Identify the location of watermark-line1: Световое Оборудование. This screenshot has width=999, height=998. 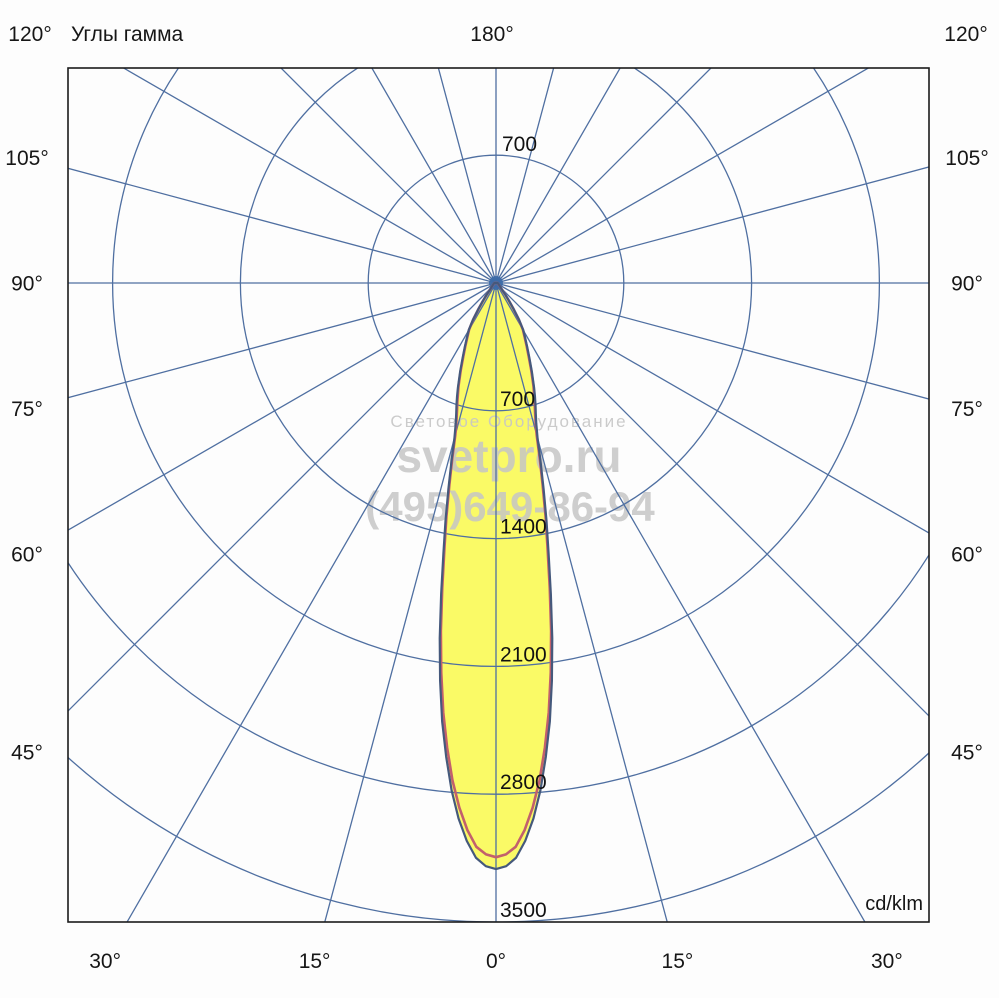
(508, 421).